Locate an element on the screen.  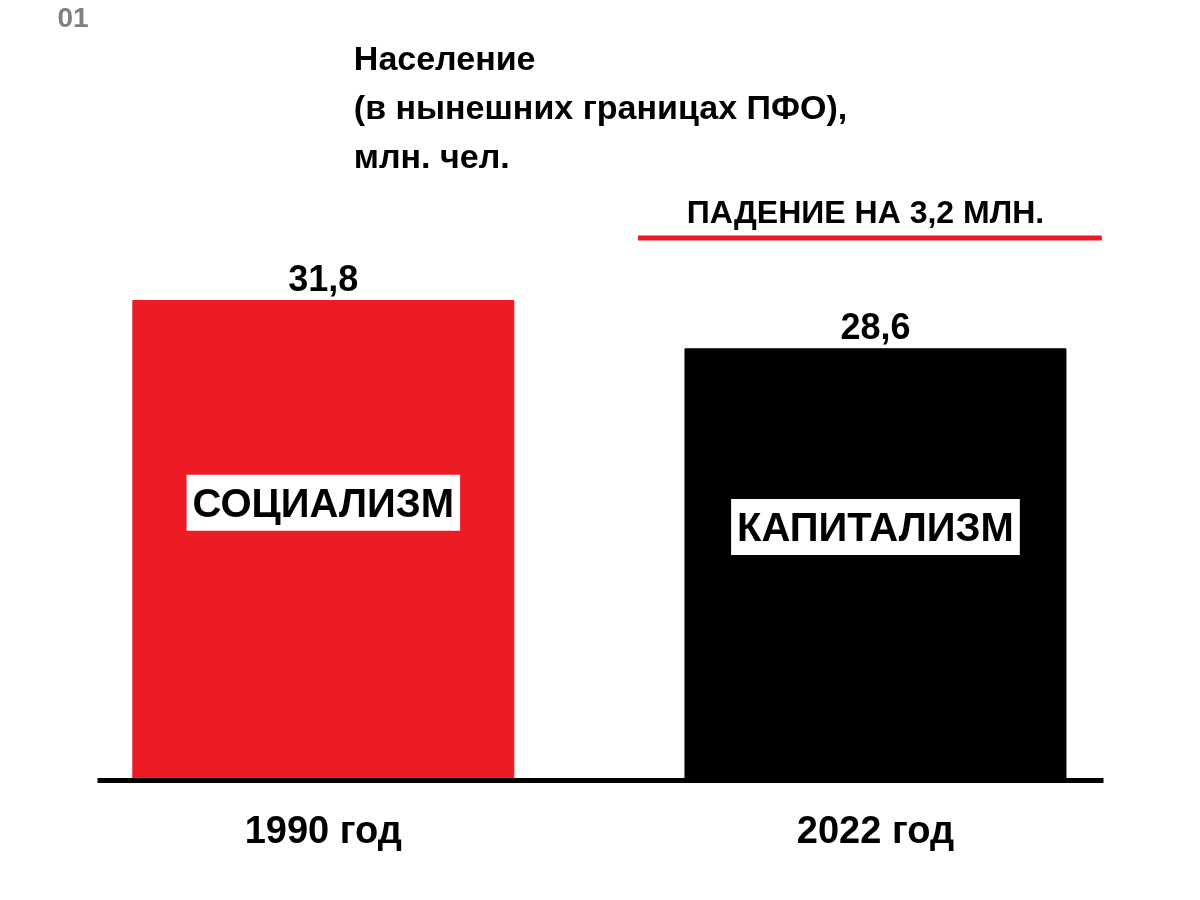
text: ПАДЕНИЕ НА 3,2 МЛН. is located at coordinates (865, 212).